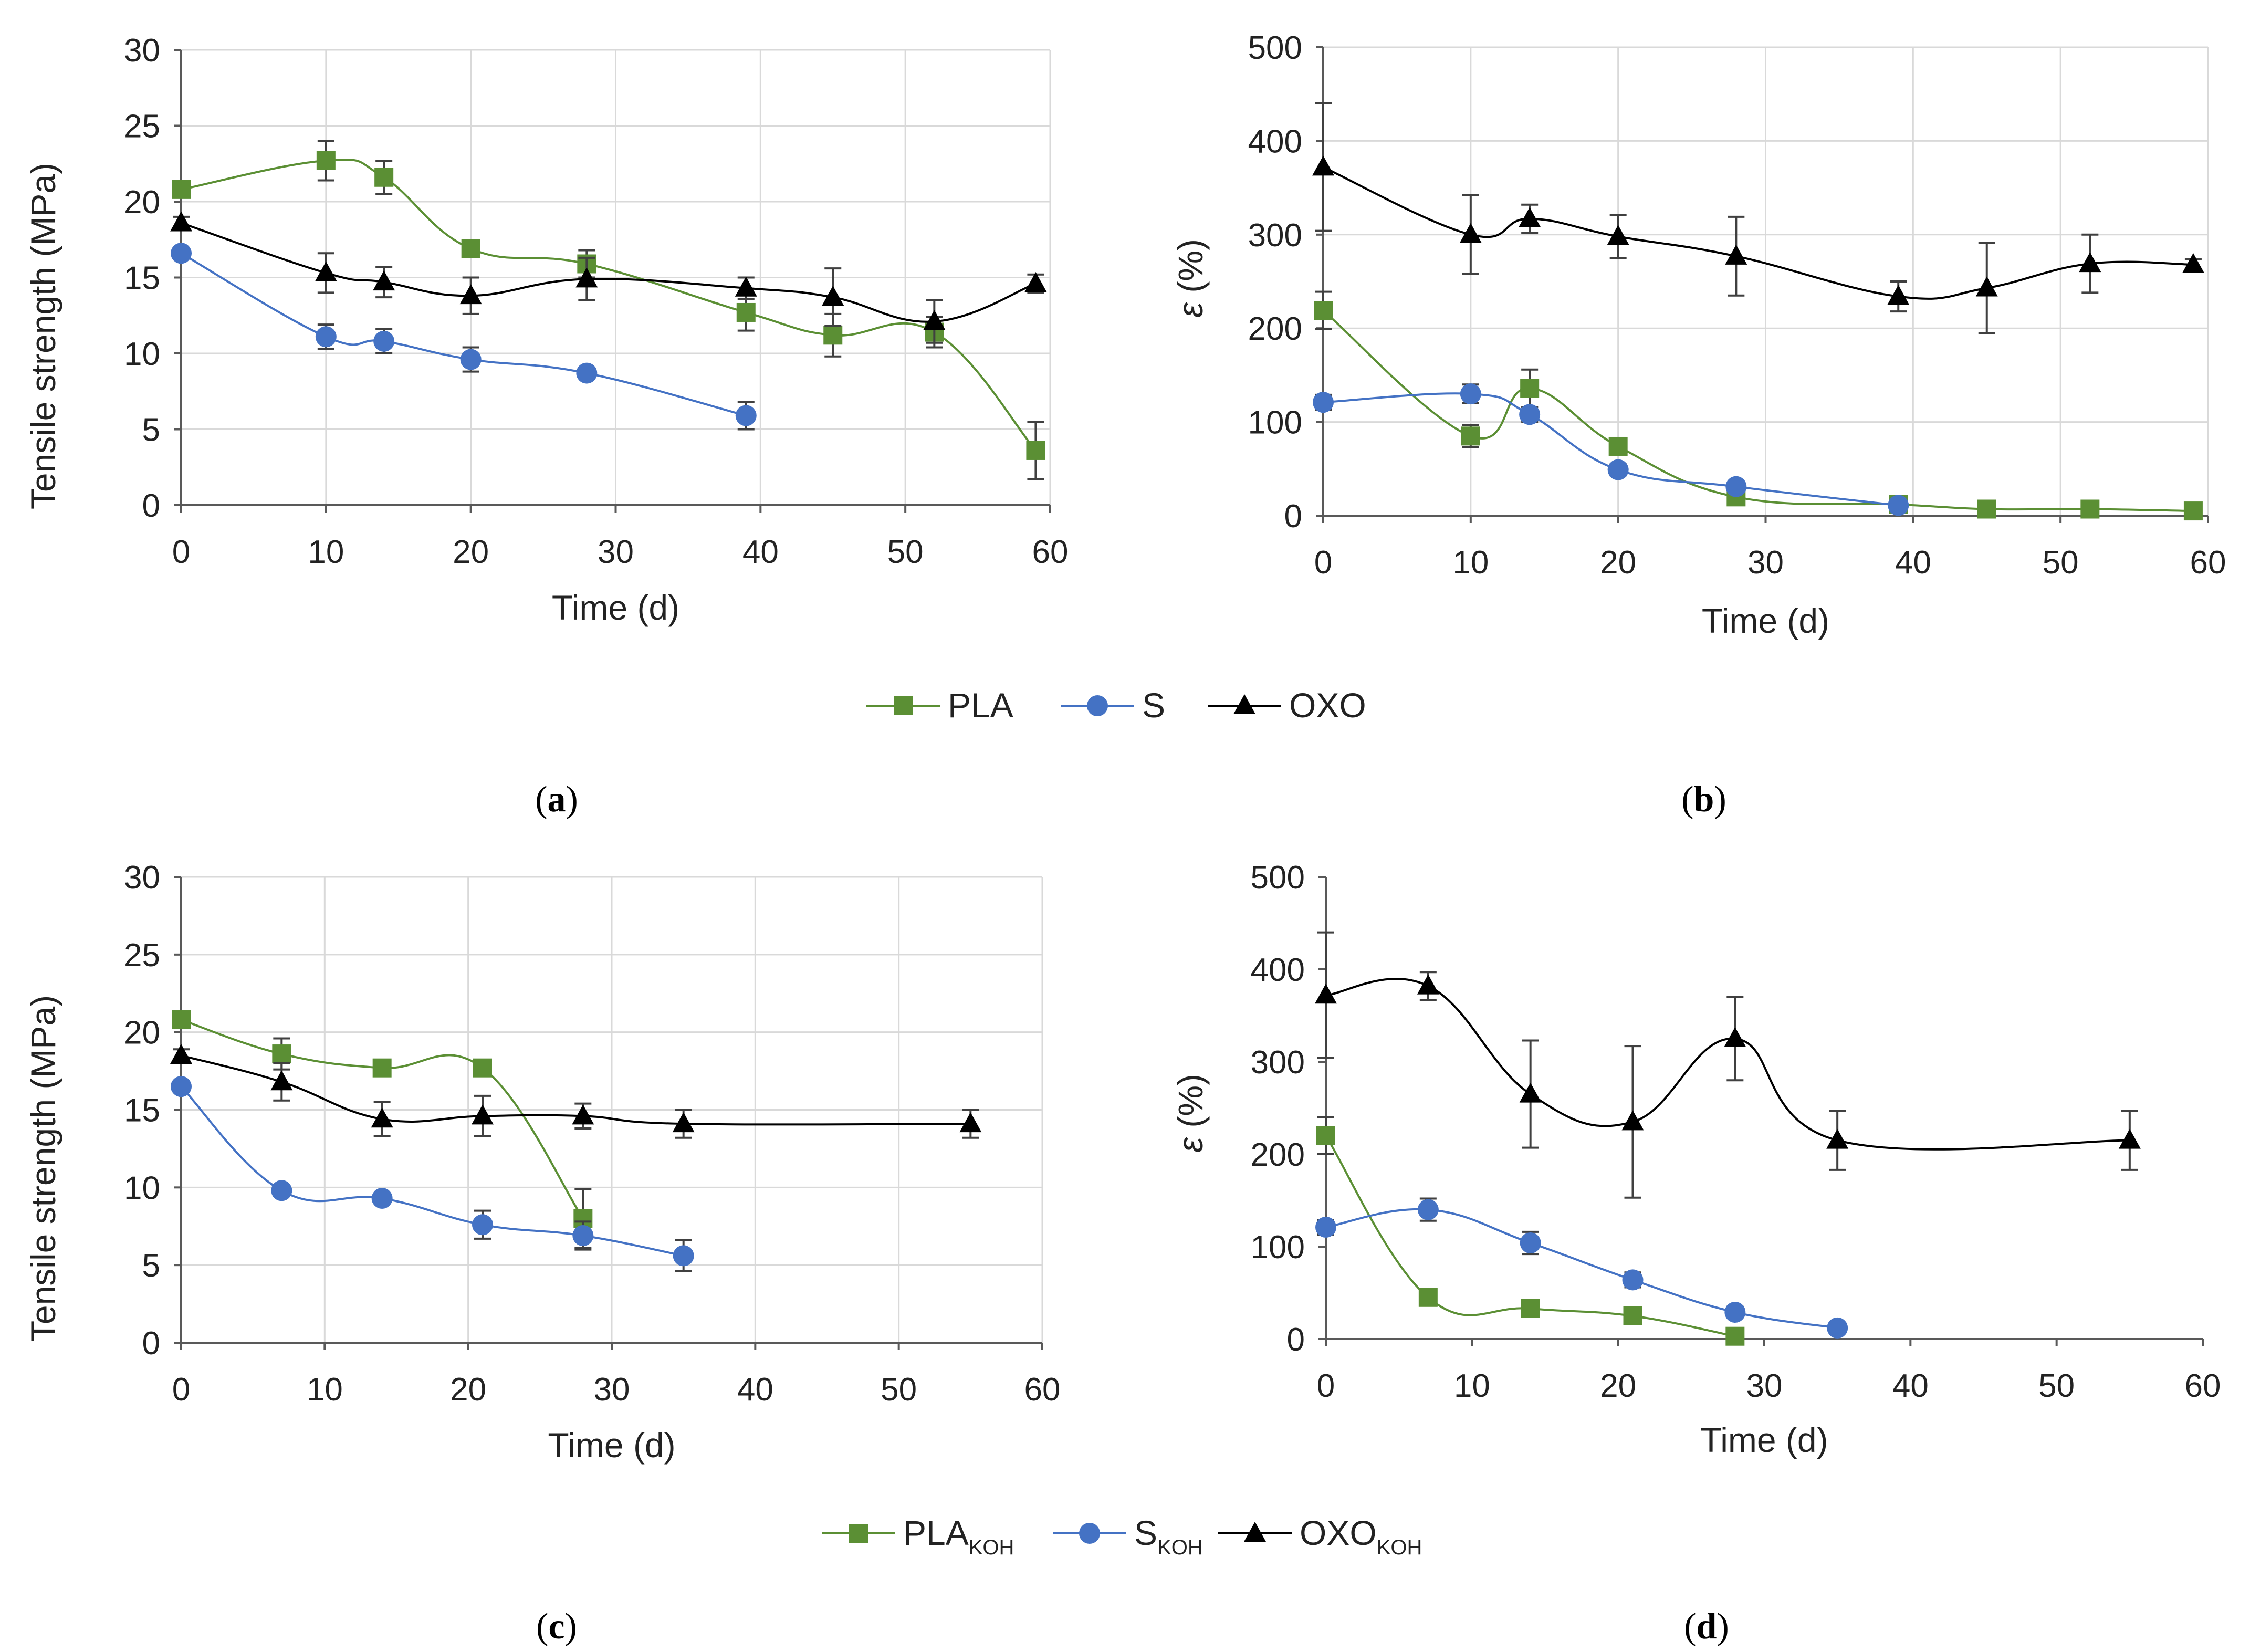  I want to click on panel-label-b: (b), so click(1703, 800).